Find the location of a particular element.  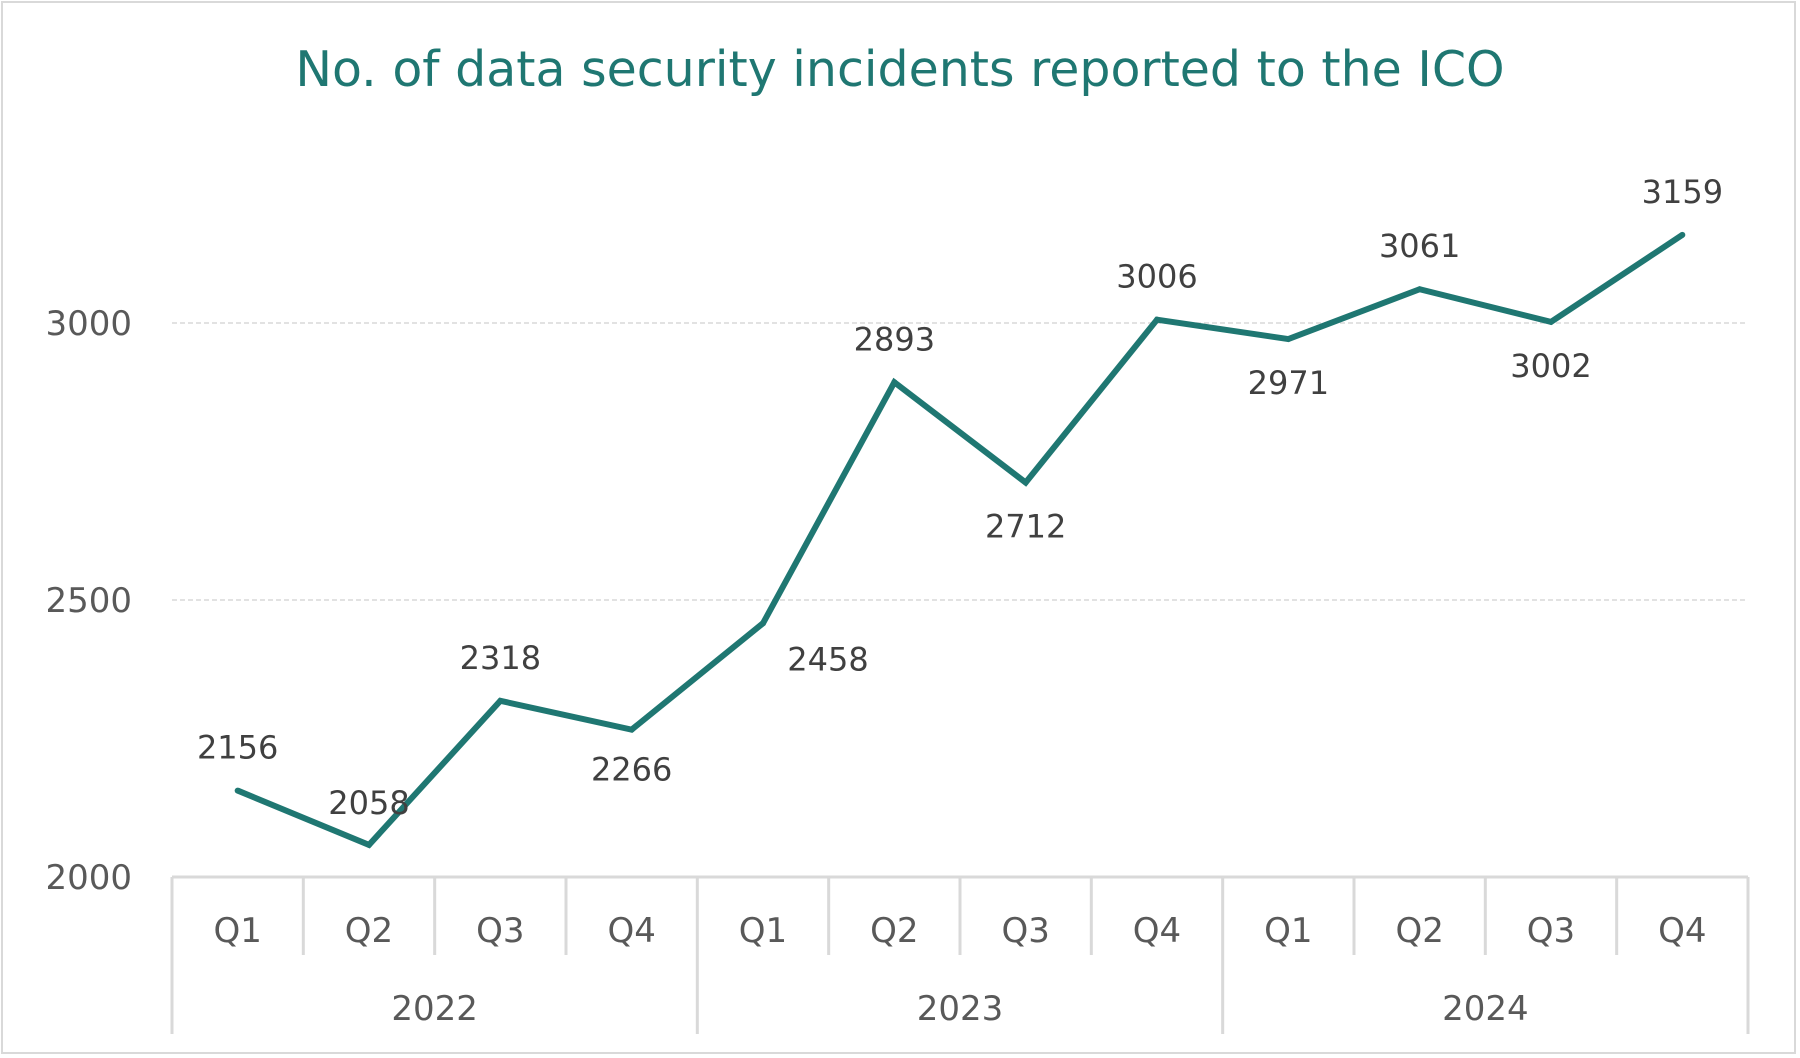

y-tick-label: 2000 is located at coordinates (88, 878).